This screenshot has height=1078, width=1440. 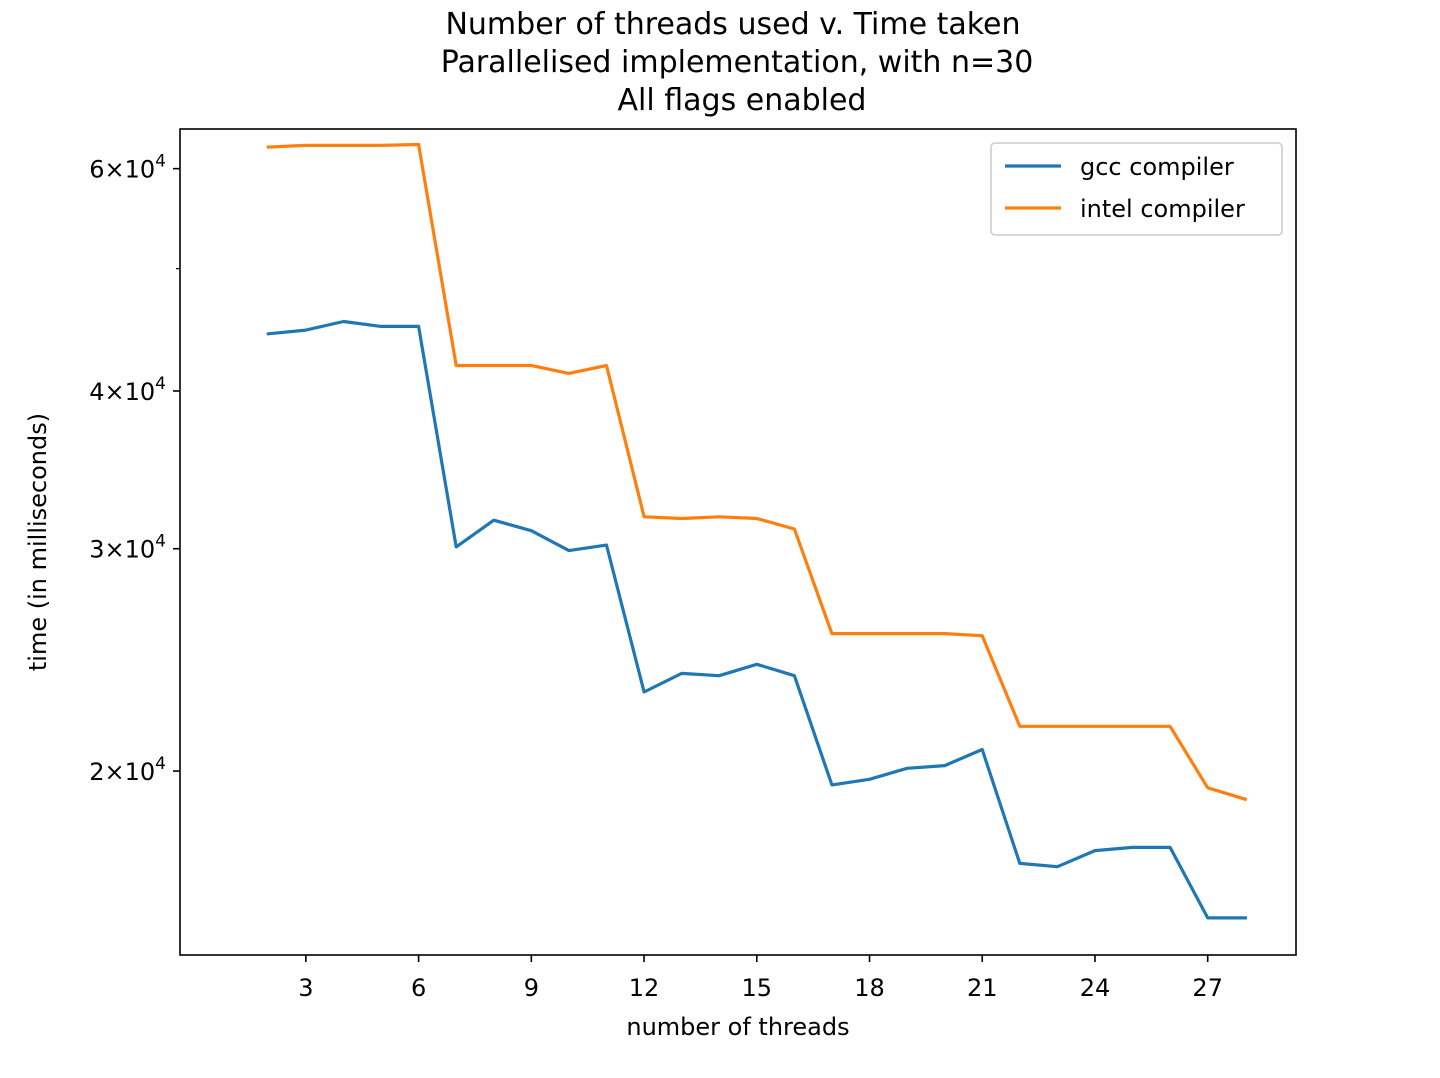 What do you see at coordinates (127, 168) in the screenshot?
I see `y-tick-label: 6×10⁴` at bounding box center [127, 168].